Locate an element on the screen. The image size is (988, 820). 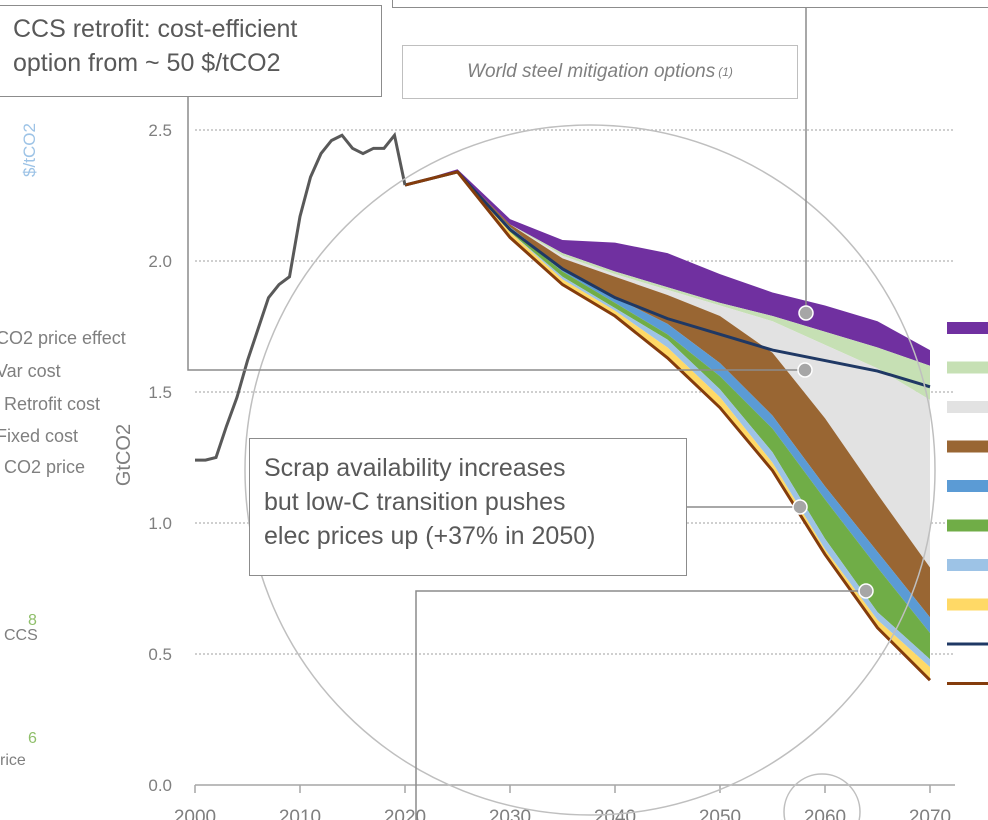
left-label-co2-price: CO2 price is located at coordinates (45, 467).